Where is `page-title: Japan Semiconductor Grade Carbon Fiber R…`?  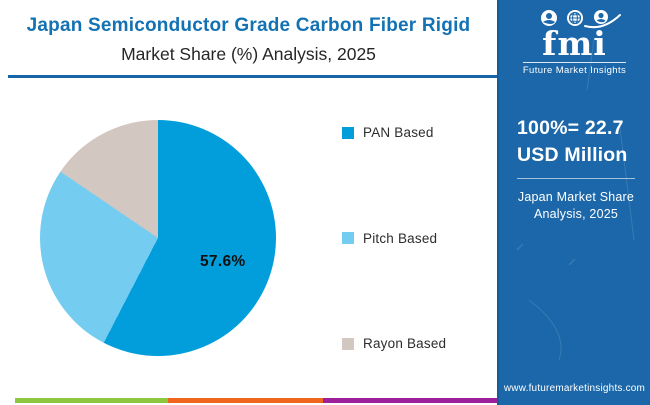 page-title: Japan Semiconductor Grade Carbon Fiber R… is located at coordinates (248, 25).